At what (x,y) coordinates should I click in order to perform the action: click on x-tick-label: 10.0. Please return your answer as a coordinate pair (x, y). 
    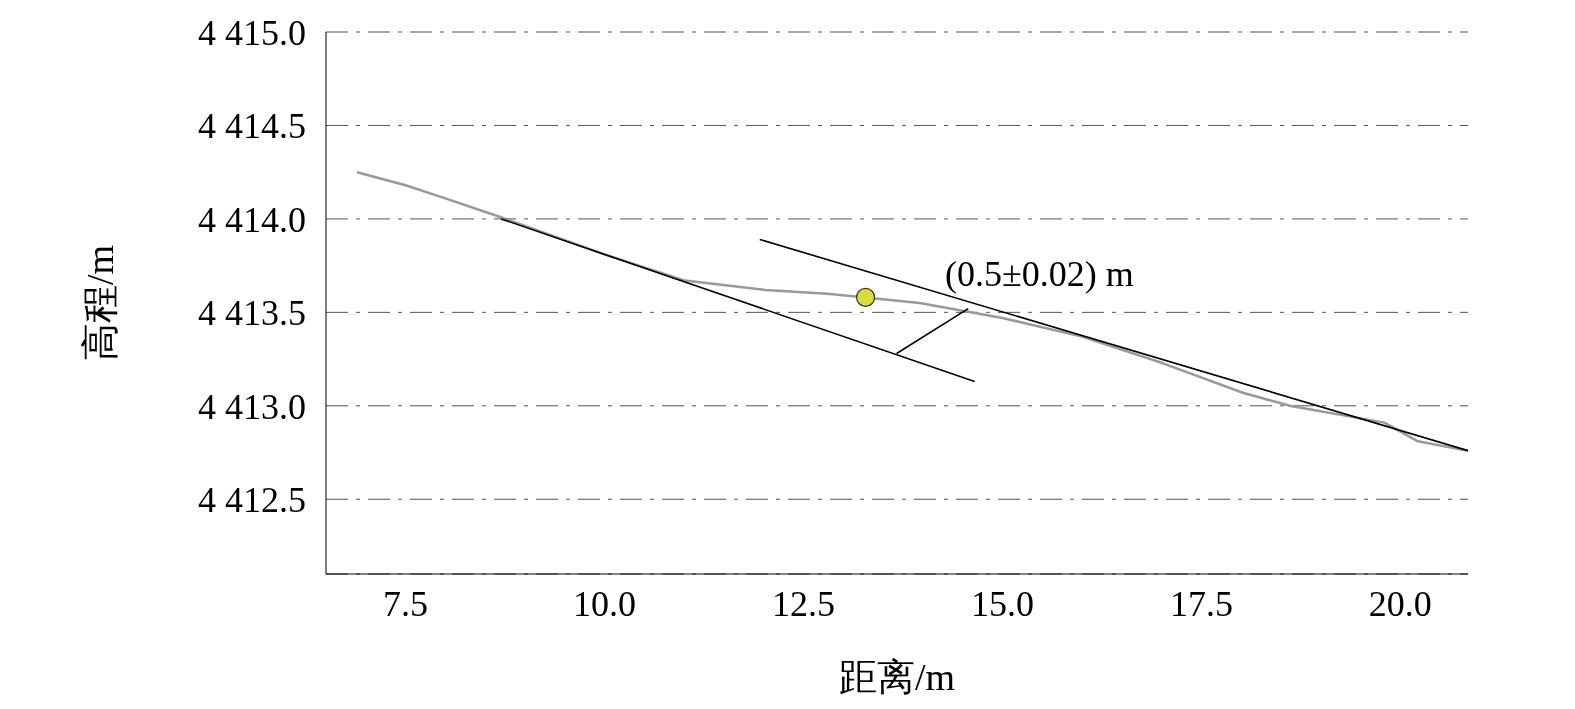
    Looking at the image, I should click on (605, 603).